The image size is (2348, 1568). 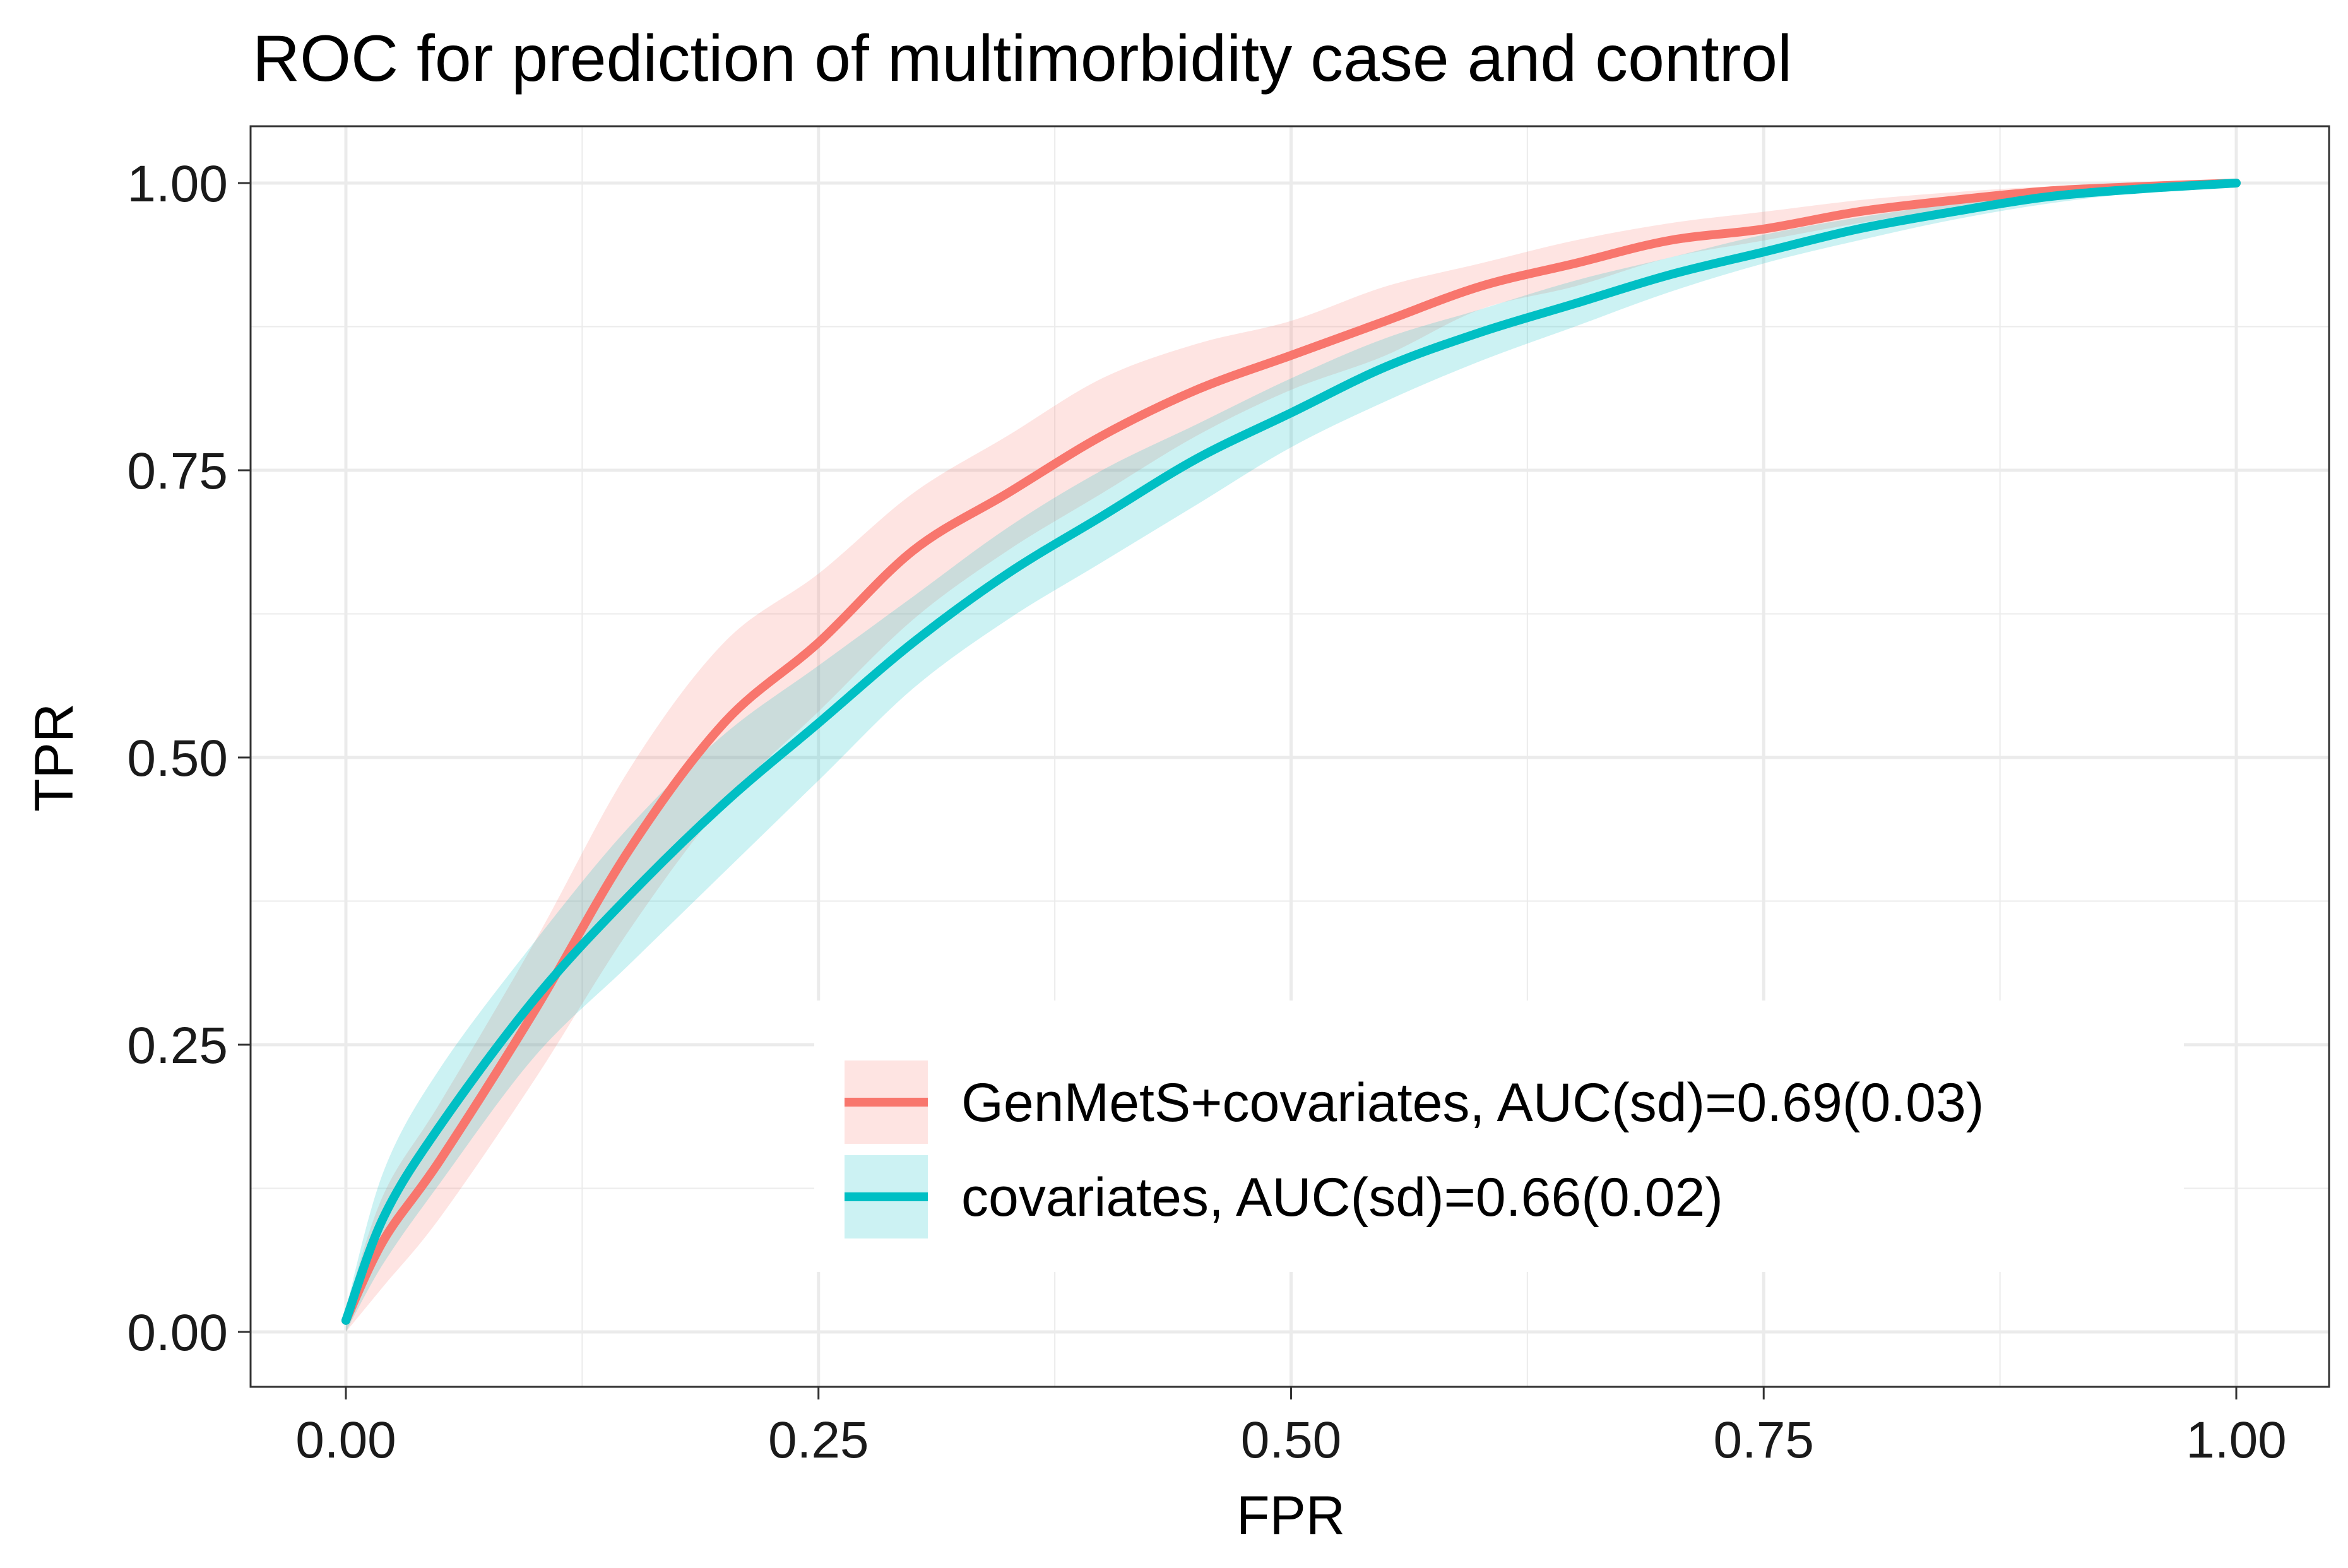 I want to click on y-axis-ticks: 0.00 0.25 0.50 0.75 1.00, so click(x=189, y=758).